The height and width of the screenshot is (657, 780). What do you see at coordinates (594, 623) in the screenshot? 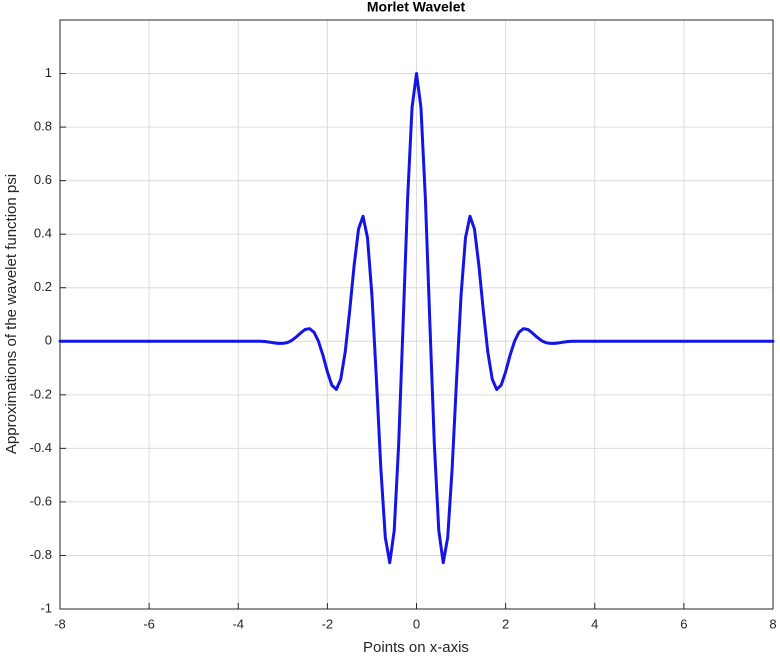
I see `x-tick-label: 4` at bounding box center [594, 623].